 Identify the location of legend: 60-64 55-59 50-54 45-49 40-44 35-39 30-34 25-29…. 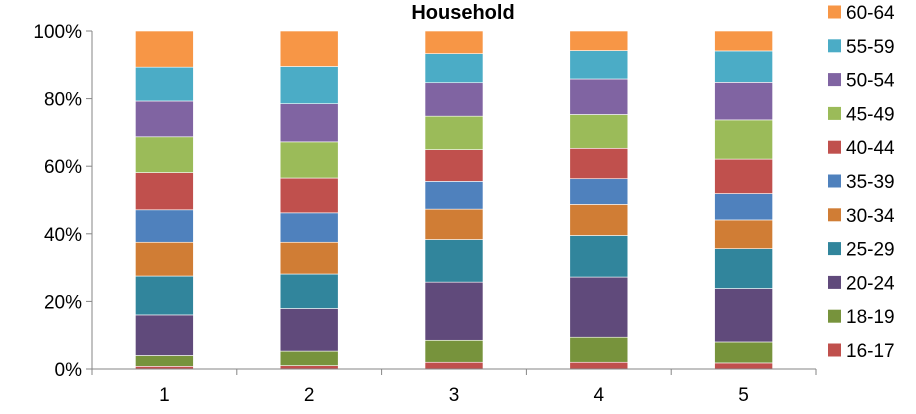
(861, 182).